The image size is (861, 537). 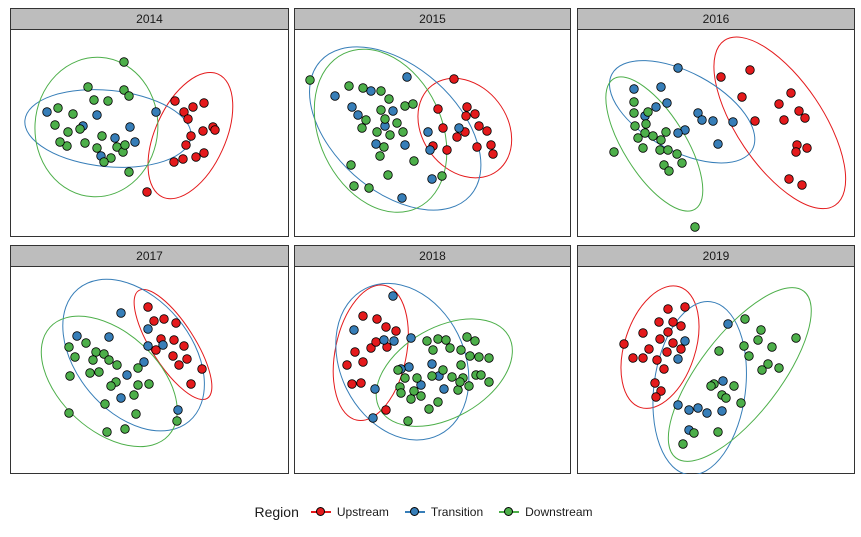 I want to click on facet-panel-2019: 2019, so click(x=716, y=359).